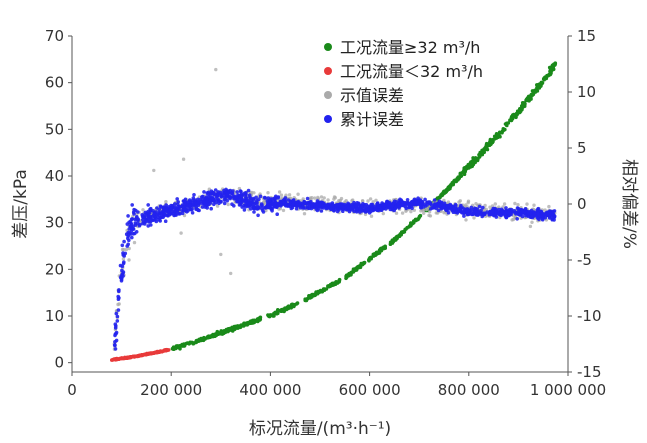  I want to click on y-right-tick-label: 0, so click(582, 204).